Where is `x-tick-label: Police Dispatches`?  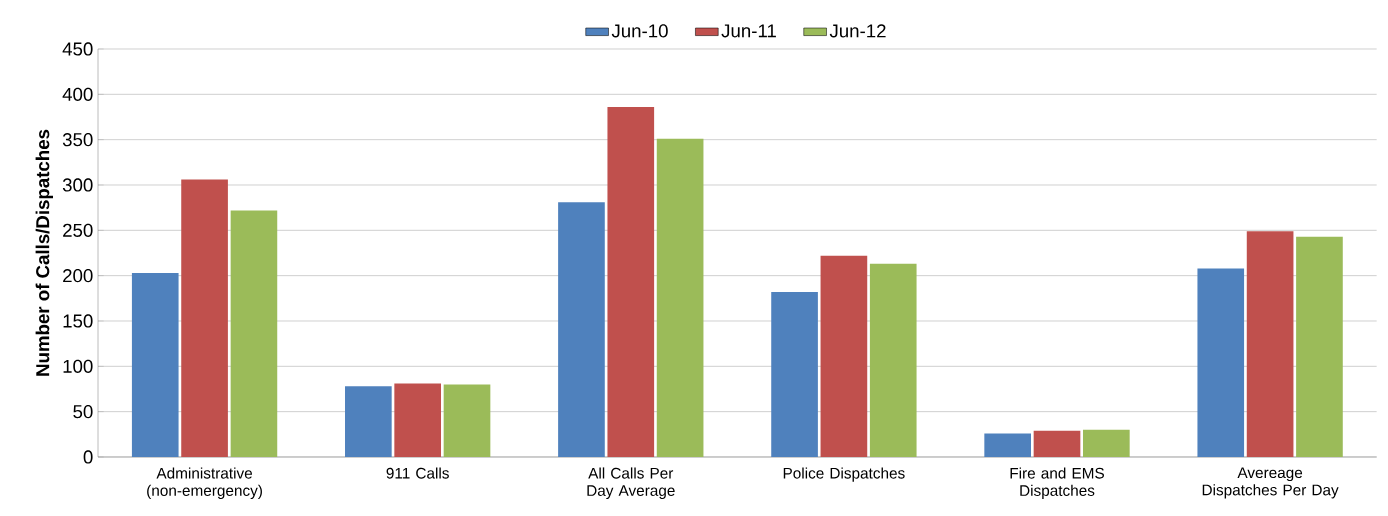
x-tick-label: Police Dispatches is located at coordinates (844, 474).